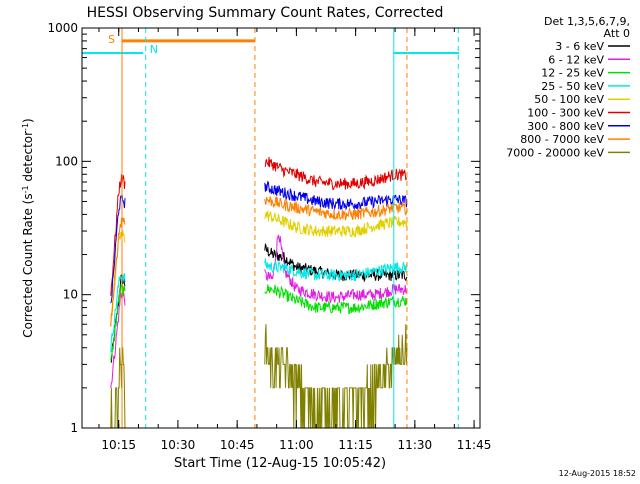 Image resolution: width=640 pixels, height=484 pixels. Describe the element at coordinates (355, 445) in the screenshot. I see `x-tick-label: 11:15` at that location.